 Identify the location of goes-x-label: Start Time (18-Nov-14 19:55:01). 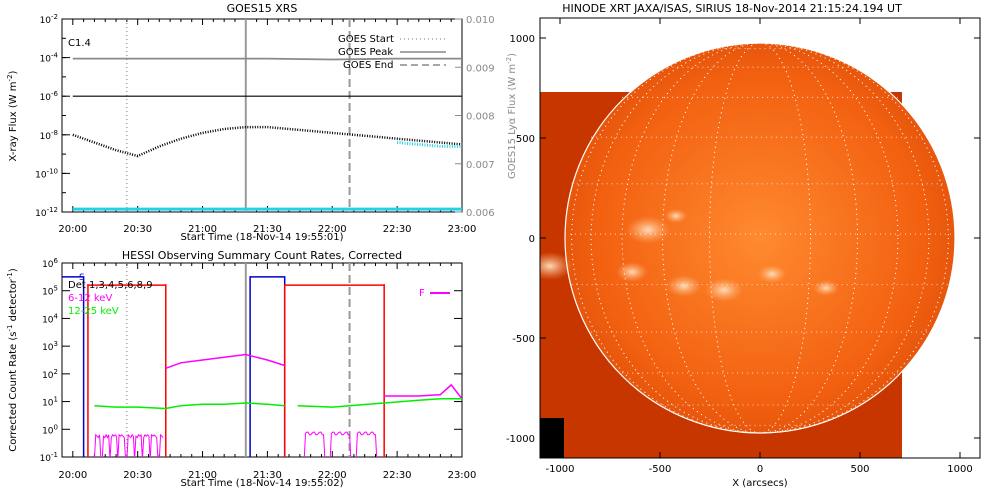
(261, 237).